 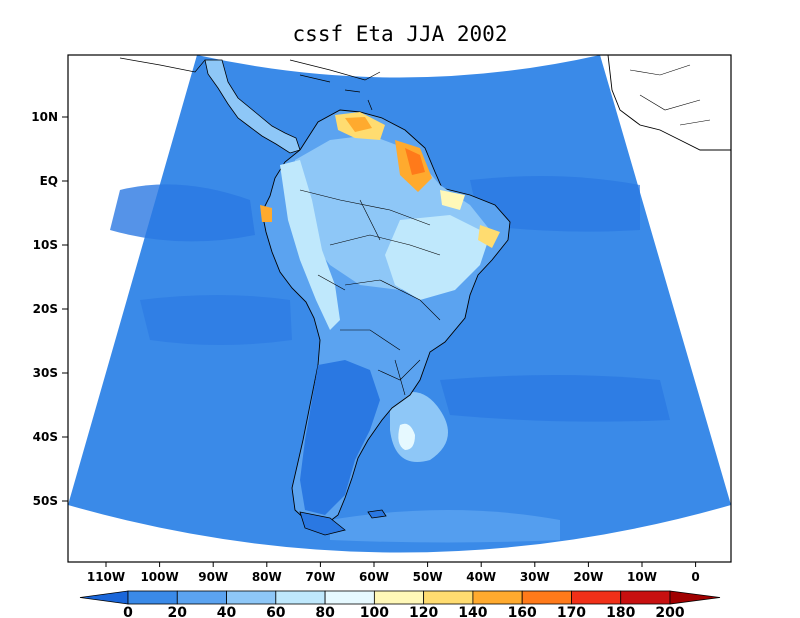 What do you see at coordinates (178, 611) in the screenshot?
I see `colorbar-label: 20` at bounding box center [178, 611].